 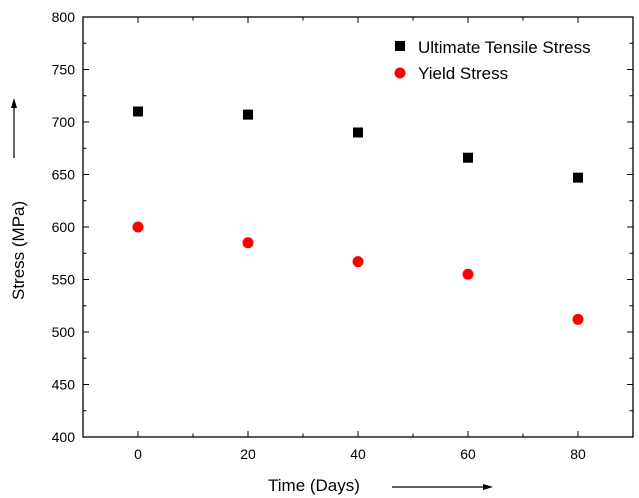 I want to click on y-tick-label: 750, so click(x=64, y=70).